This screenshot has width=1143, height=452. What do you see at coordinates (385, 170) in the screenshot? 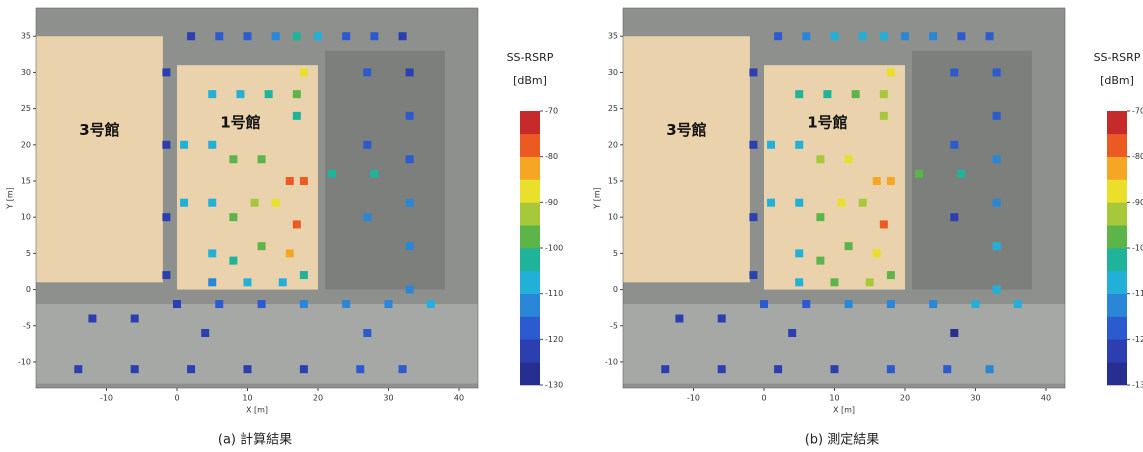
I see `parking` at bounding box center [385, 170].